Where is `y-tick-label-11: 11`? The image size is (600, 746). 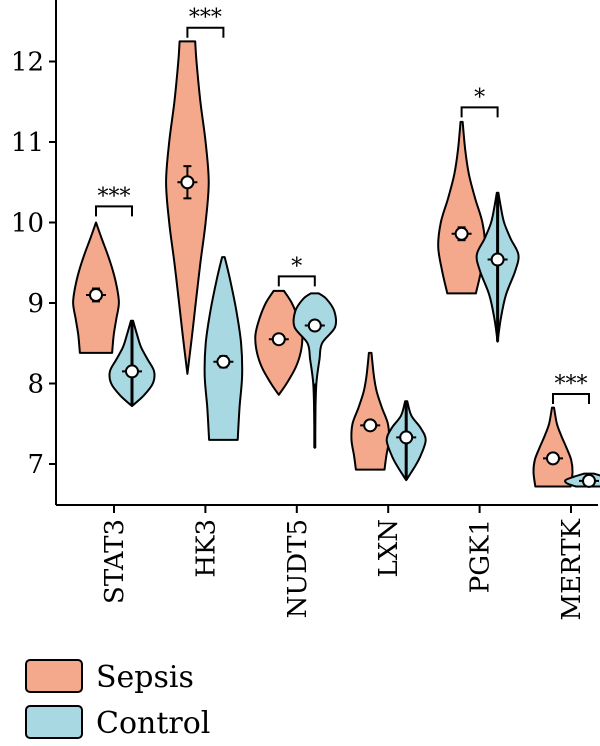 y-tick-label-11: 11 is located at coordinates (27, 143).